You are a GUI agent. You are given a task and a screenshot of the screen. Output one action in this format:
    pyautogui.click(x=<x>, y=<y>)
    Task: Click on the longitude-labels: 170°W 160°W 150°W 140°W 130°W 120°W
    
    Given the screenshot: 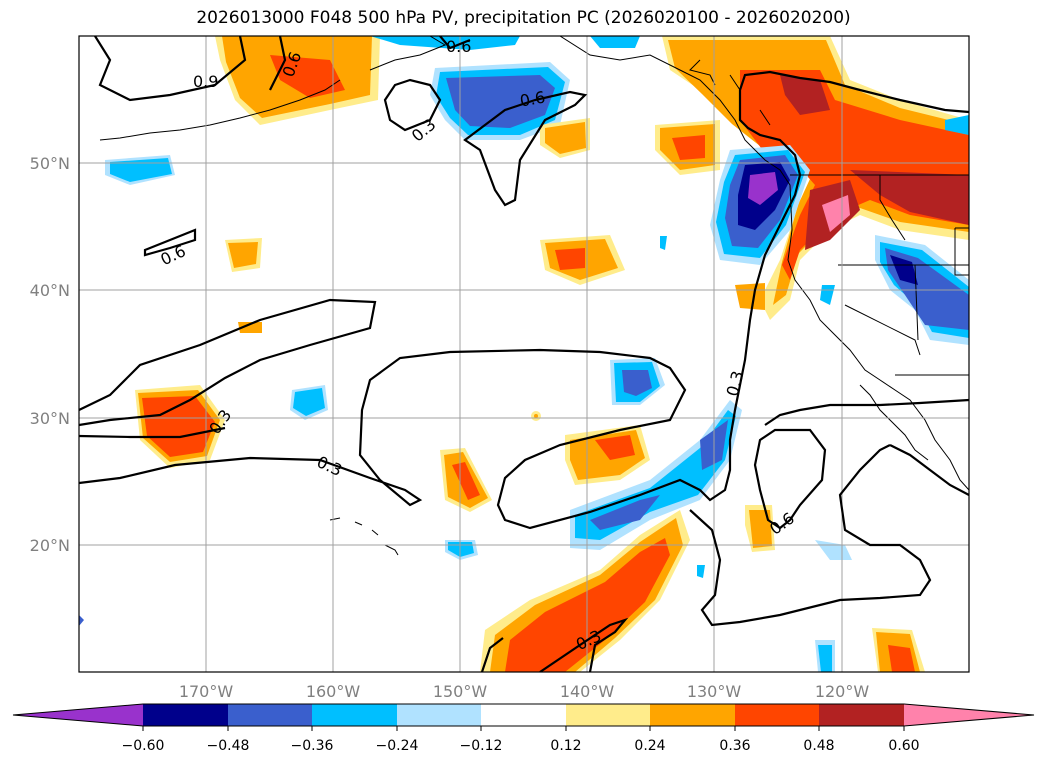 What is the action you would take?
    pyautogui.click(x=524, y=691)
    